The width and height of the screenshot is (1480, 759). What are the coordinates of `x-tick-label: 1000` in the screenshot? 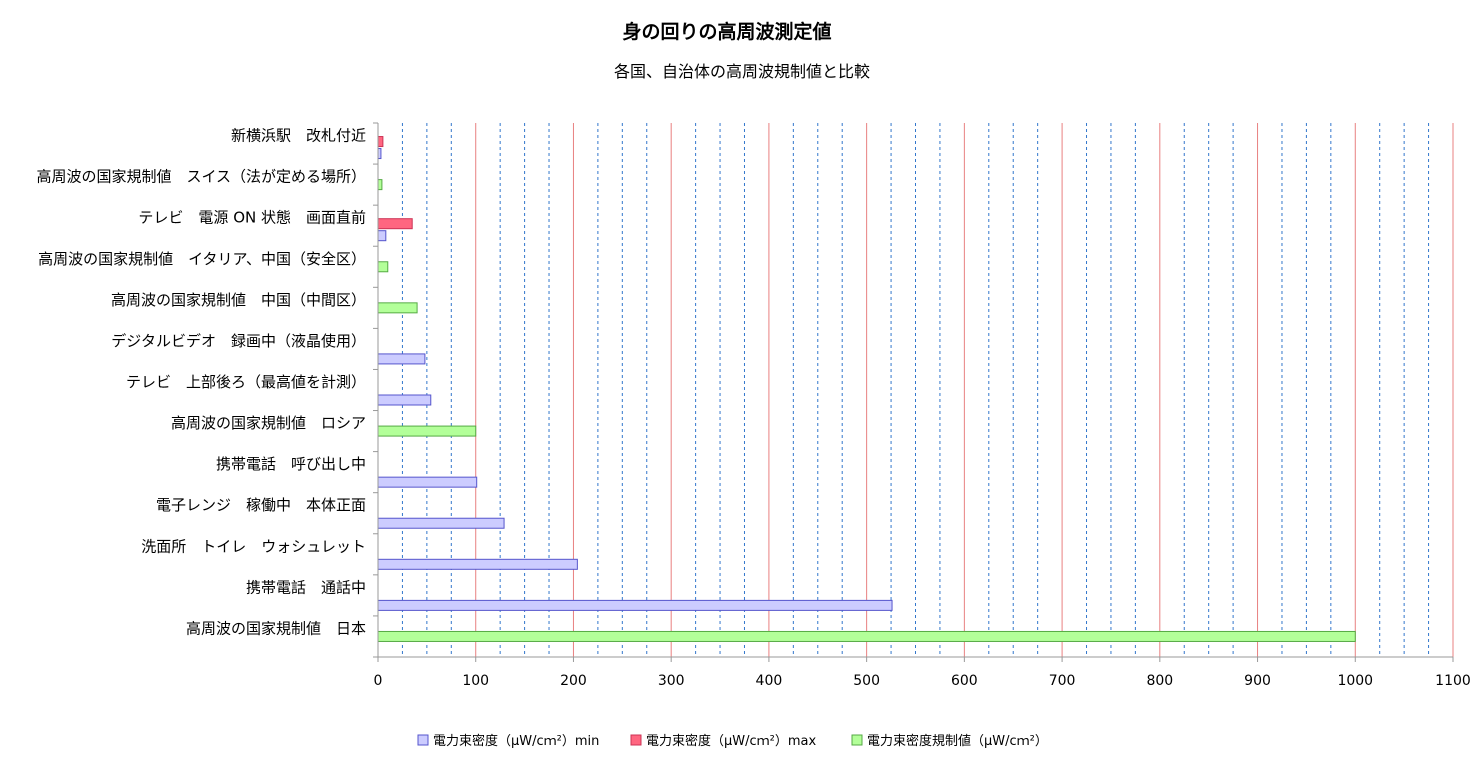 It's located at (1355, 681).